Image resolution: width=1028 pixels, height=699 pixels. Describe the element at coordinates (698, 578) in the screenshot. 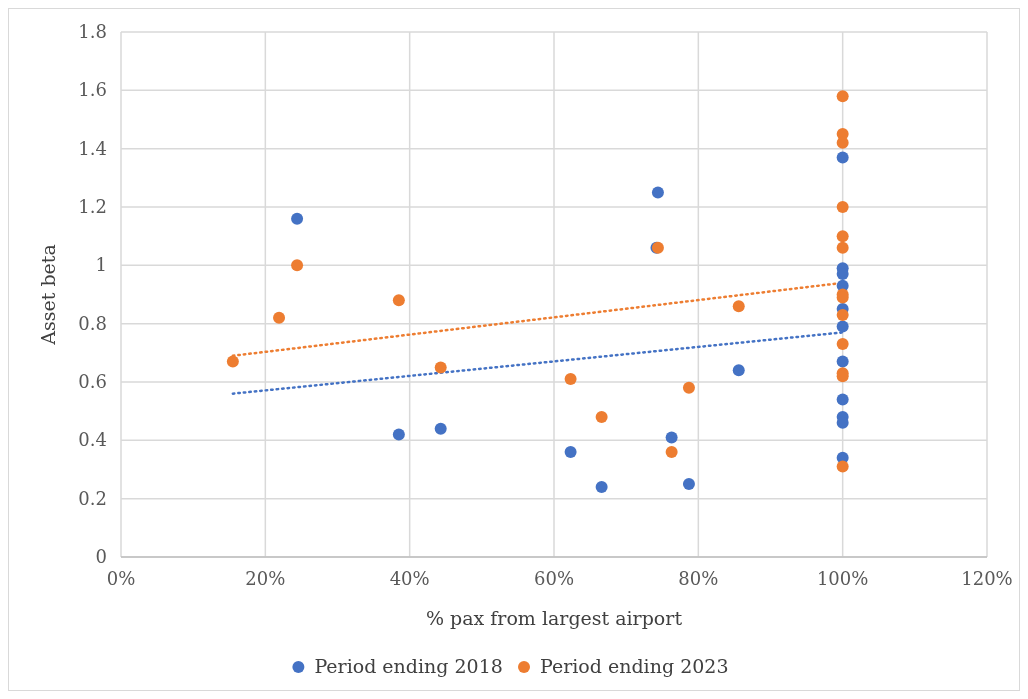

I see `x-tick-label: 80%` at that location.